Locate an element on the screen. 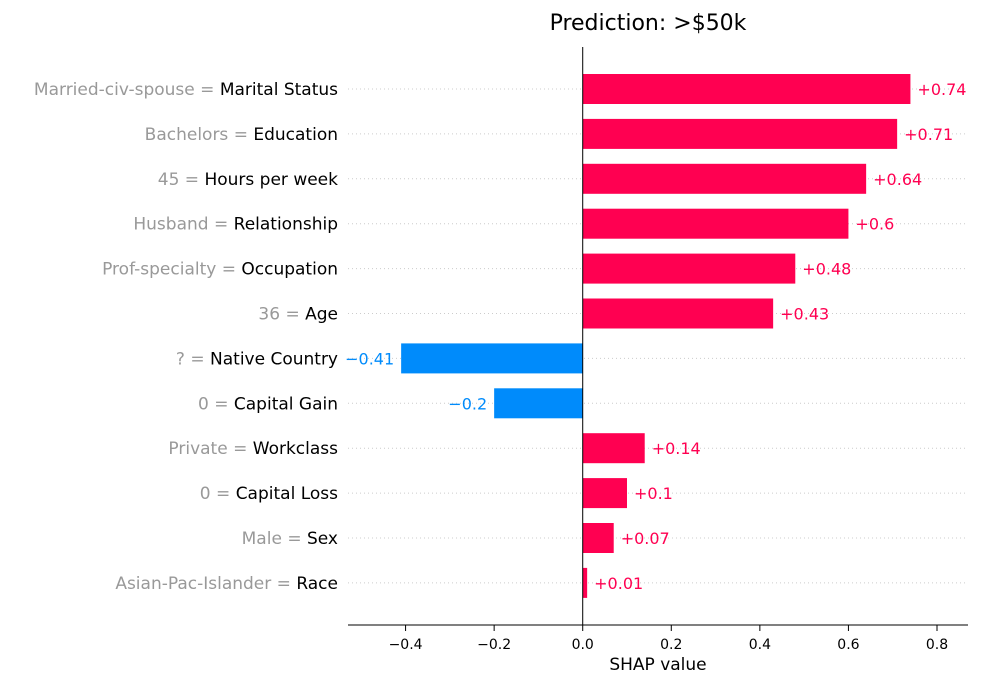 This screenshot has width=981, height=683. bar-value-label: +0.07 is located at coordinates (645, 538).